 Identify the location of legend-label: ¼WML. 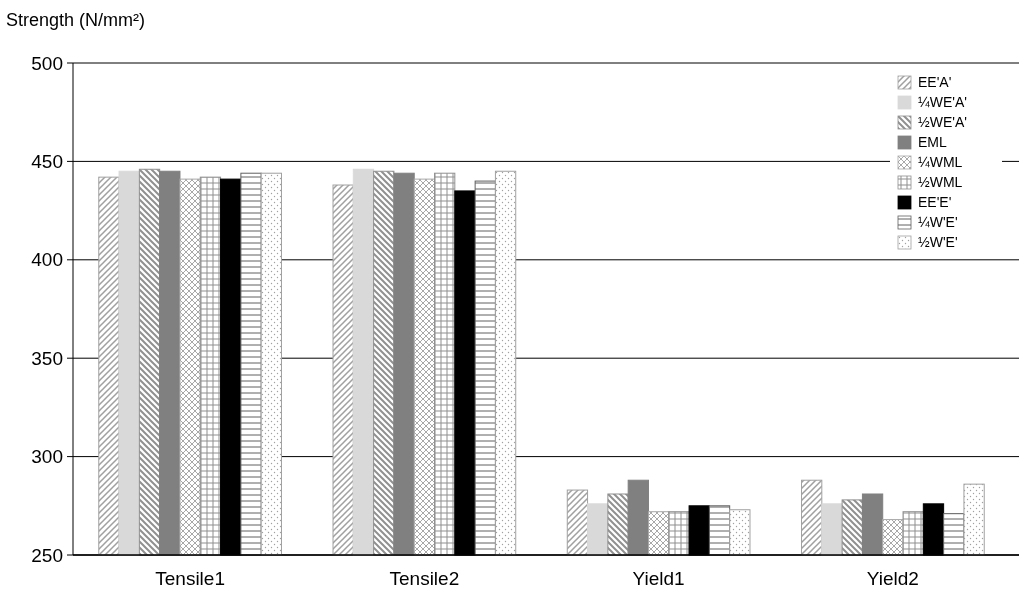
(940, 161).